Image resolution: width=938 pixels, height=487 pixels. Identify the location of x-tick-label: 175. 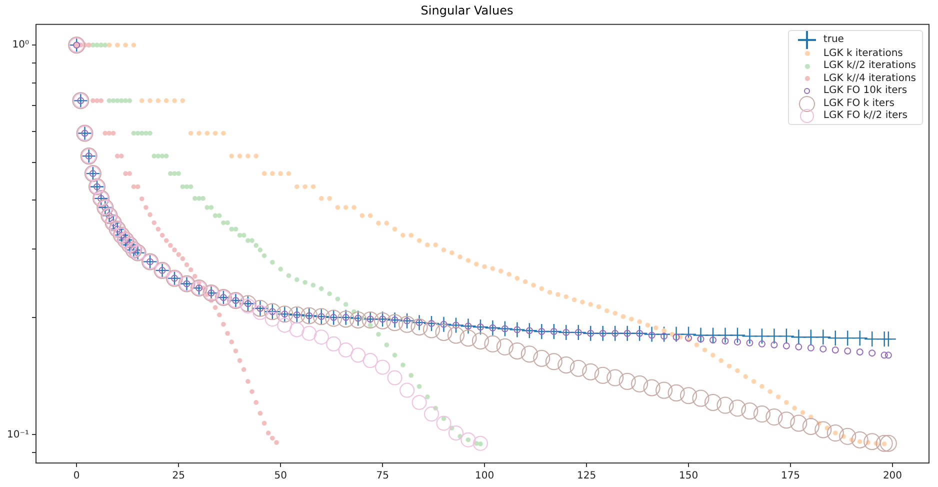
(790, 476).